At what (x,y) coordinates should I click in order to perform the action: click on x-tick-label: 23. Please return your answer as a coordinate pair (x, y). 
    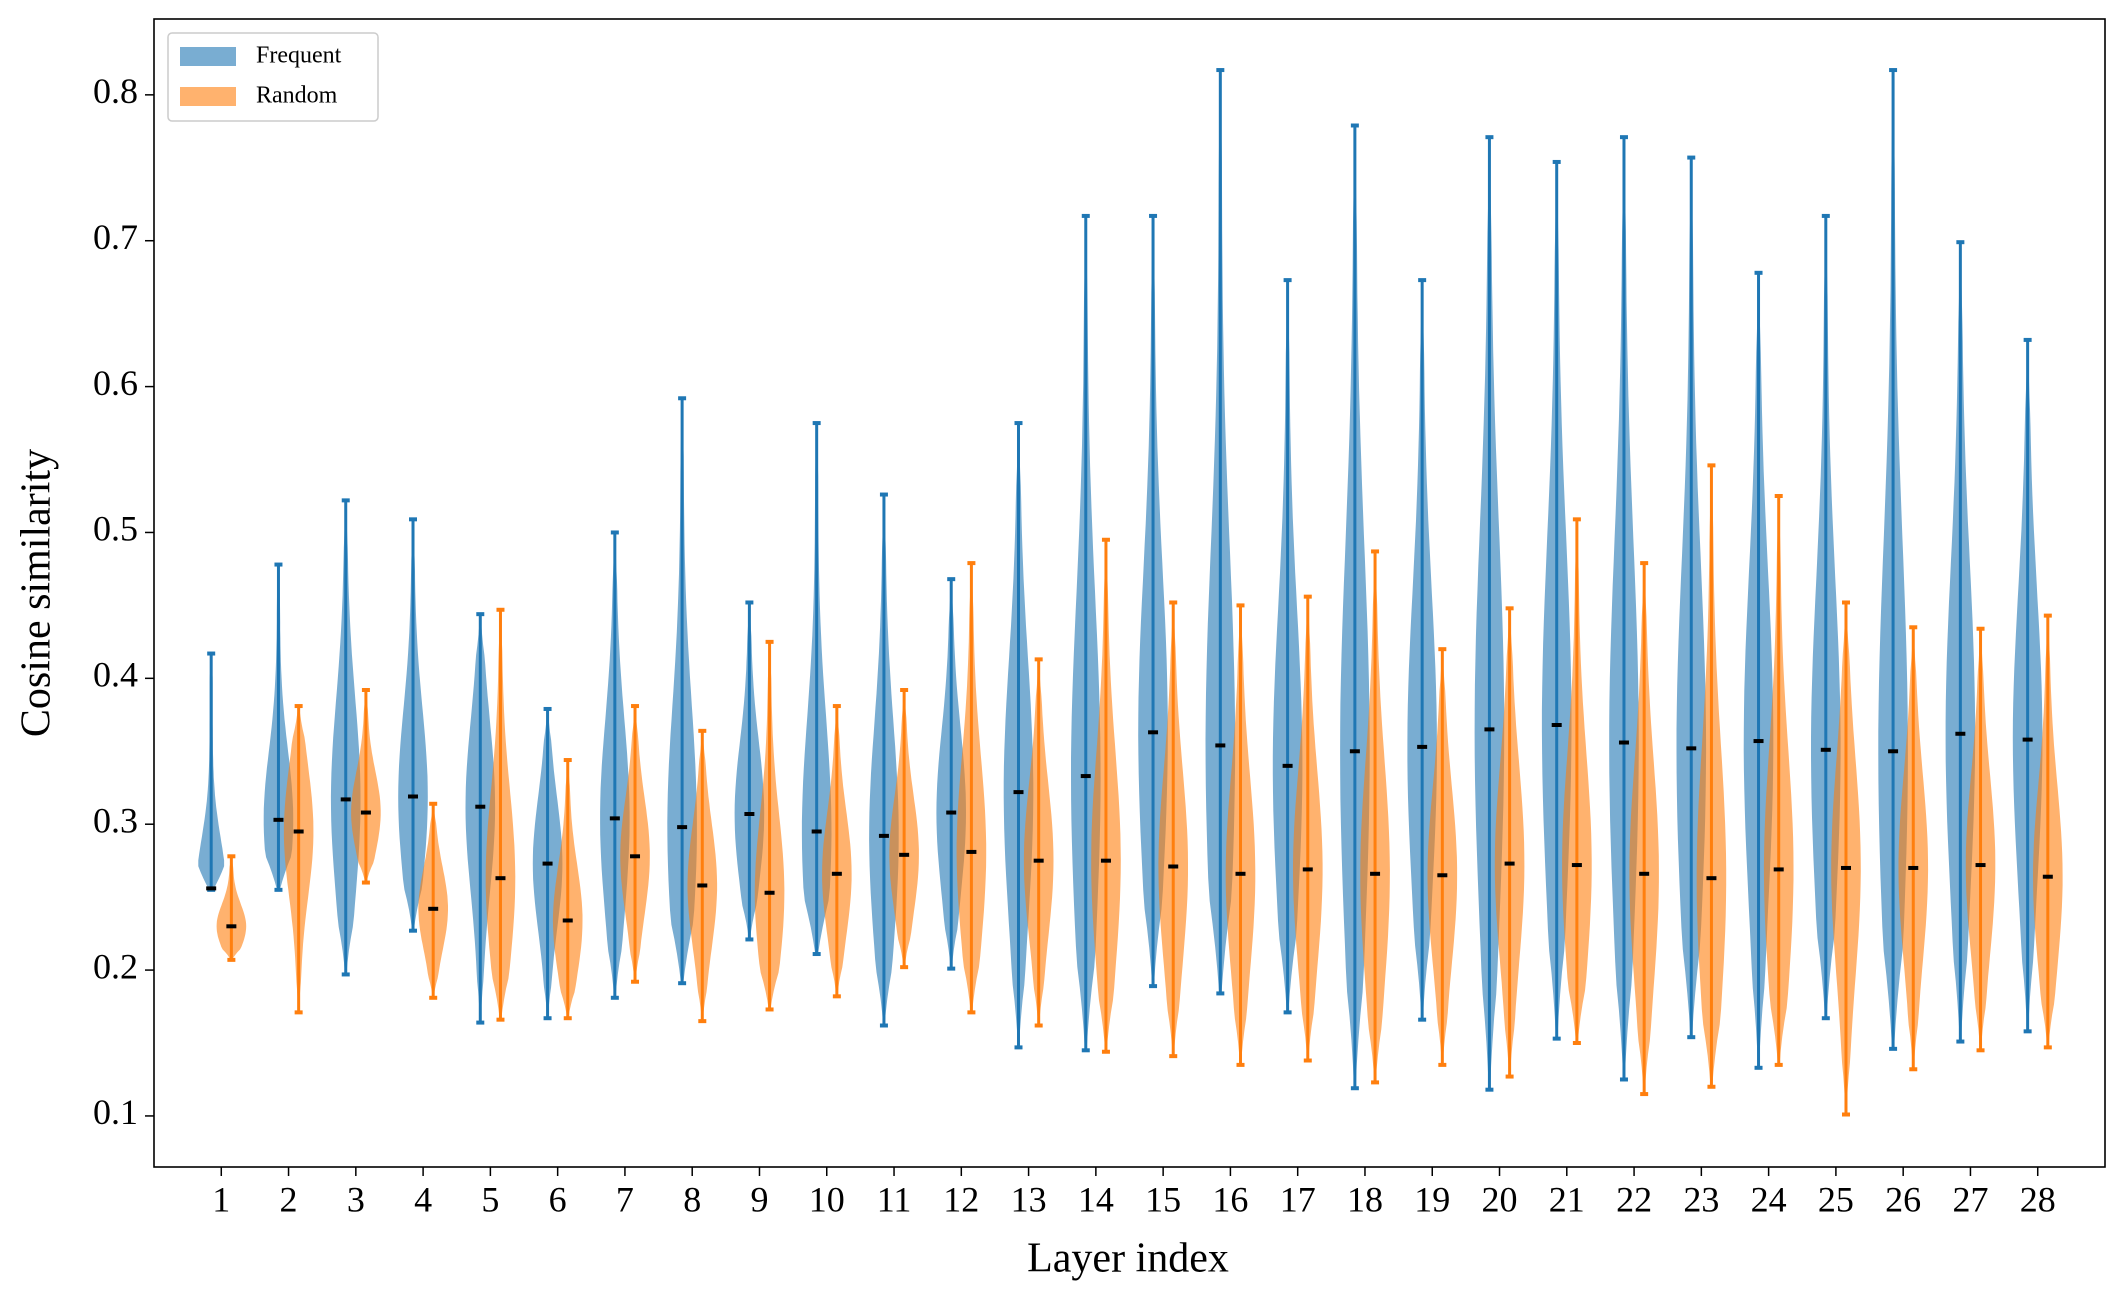
    Looking at the image, I should click on (1701, 1199).